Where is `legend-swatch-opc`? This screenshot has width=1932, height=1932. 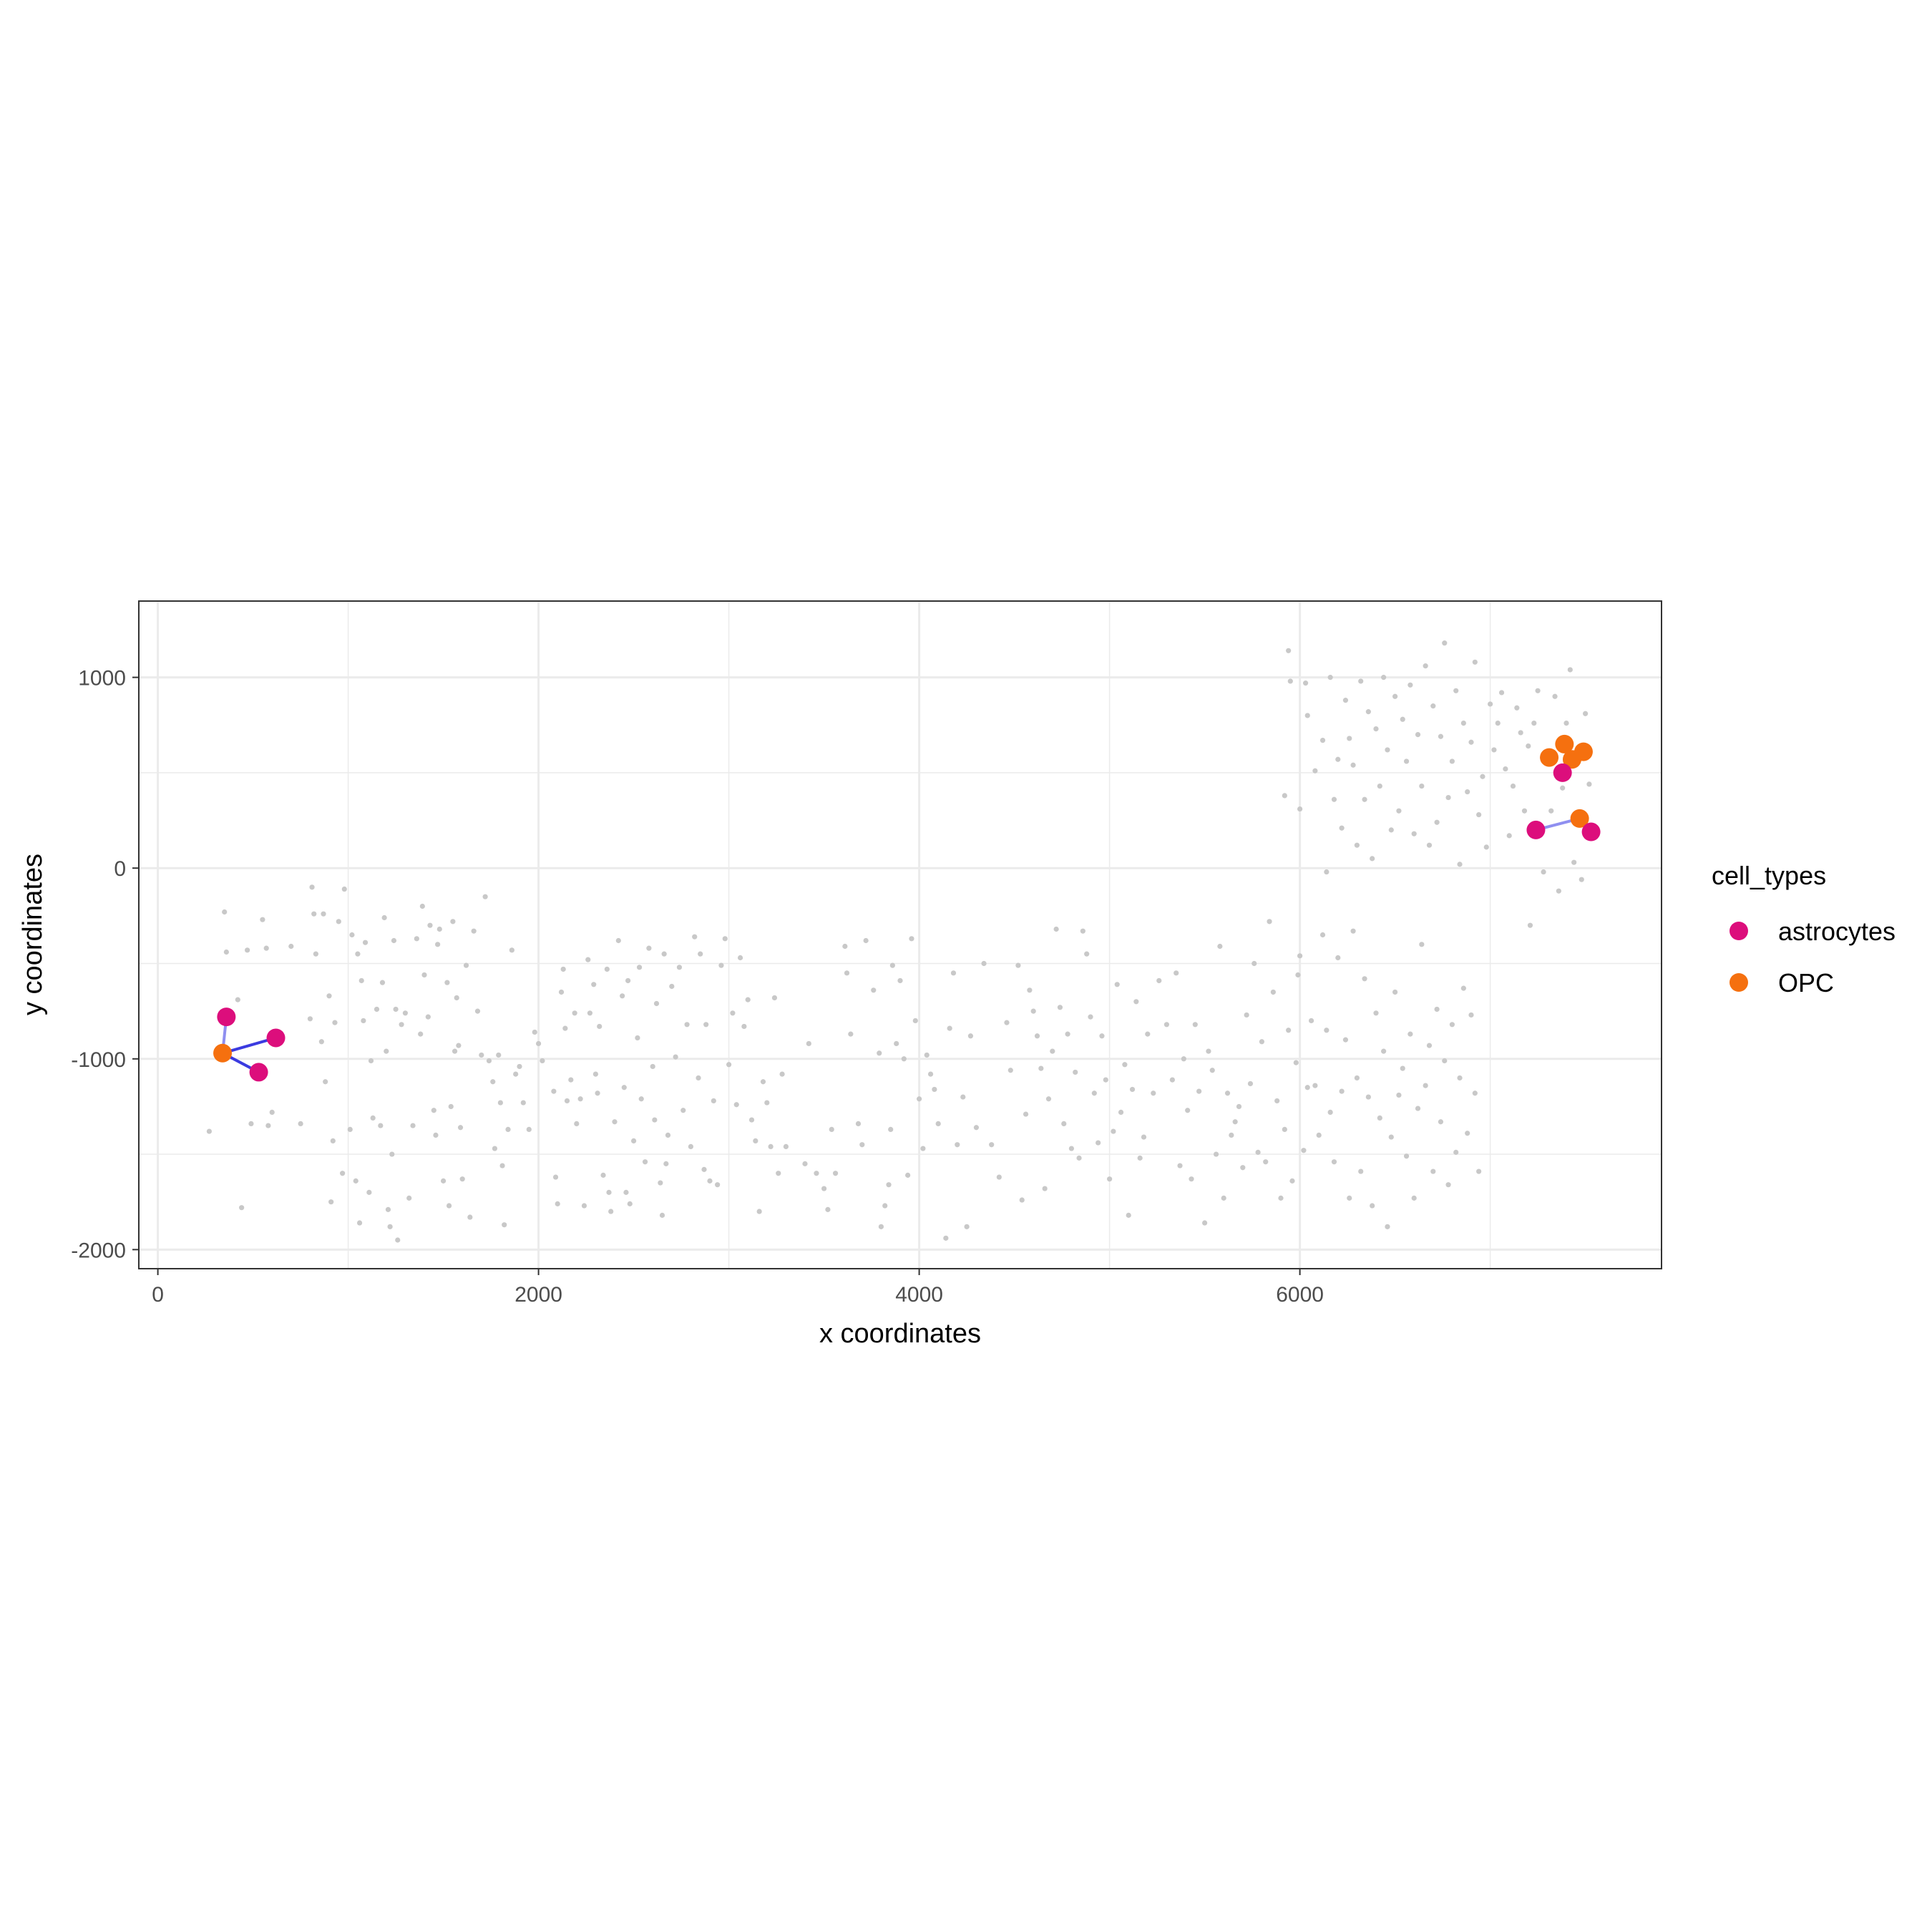 legend-swatch-opc is located at coordinates (1738, 982).